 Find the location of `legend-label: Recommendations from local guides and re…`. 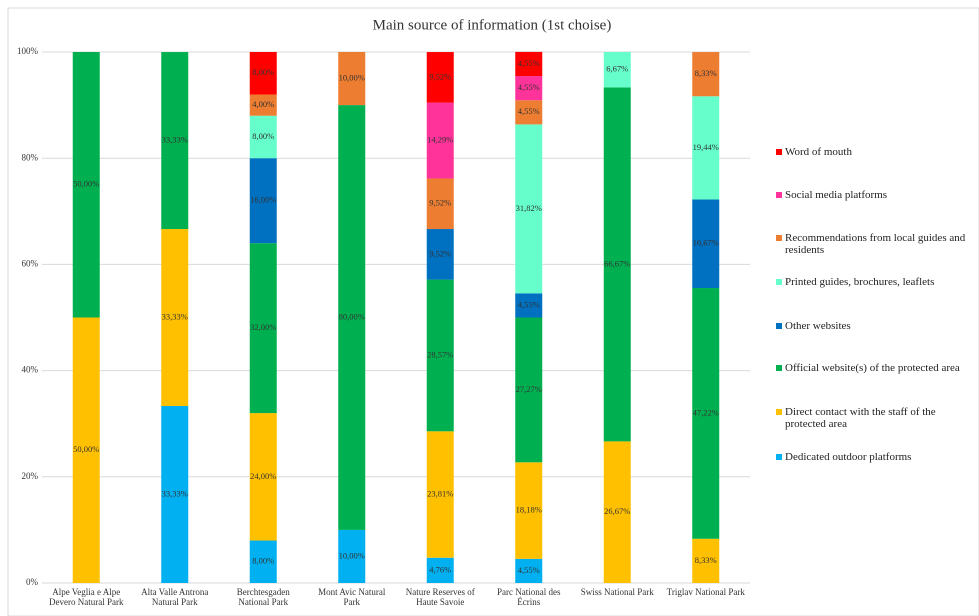

legend-label: Recommendations from local guides and re… is located at coordinates (875, 244).